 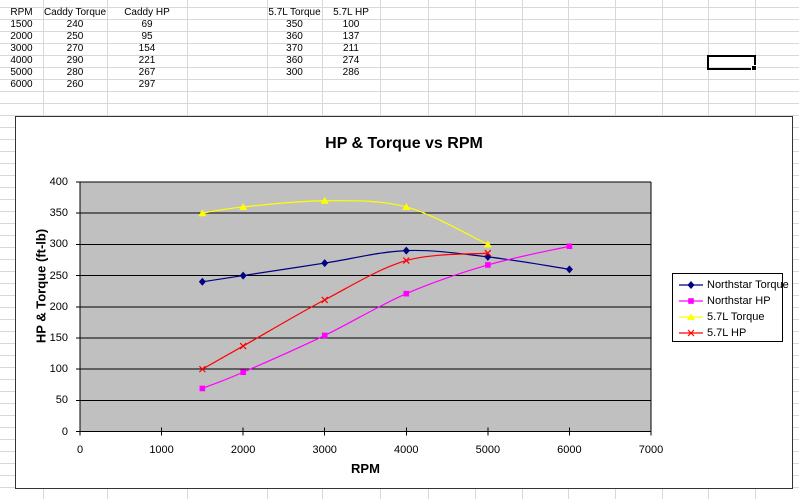 I want to click on legend-marker-x-icon, so click(x=691, y=333).